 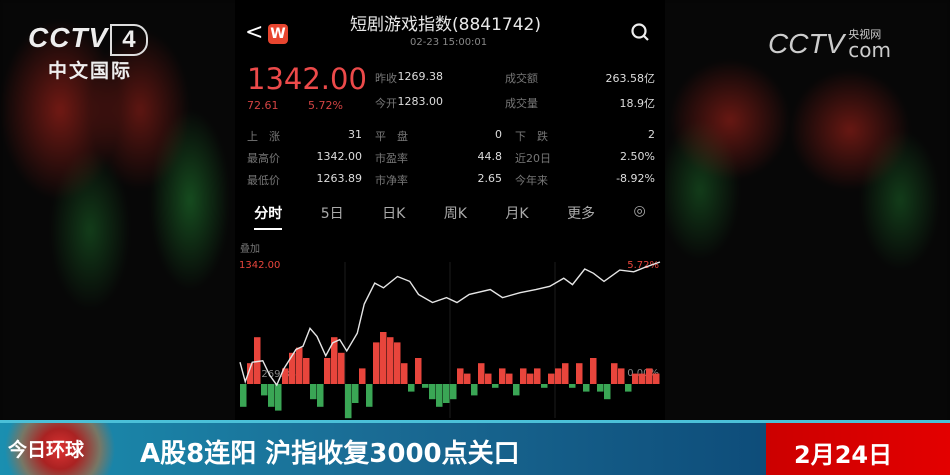 What do you see at coordinates (129, 40) in the screenshot?
I see `logo-number: 4` at bounding box center [129, 40].